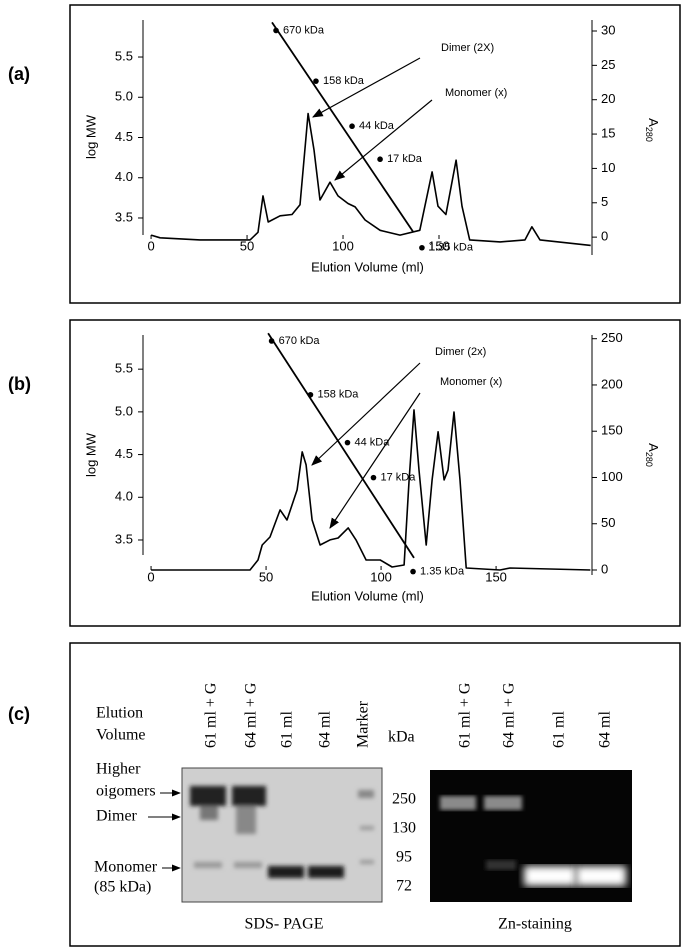 The image size is (685, 952). Describe the element at coordinates (404, 857) in the screenshot. I see `marker-size: 95` at that location.